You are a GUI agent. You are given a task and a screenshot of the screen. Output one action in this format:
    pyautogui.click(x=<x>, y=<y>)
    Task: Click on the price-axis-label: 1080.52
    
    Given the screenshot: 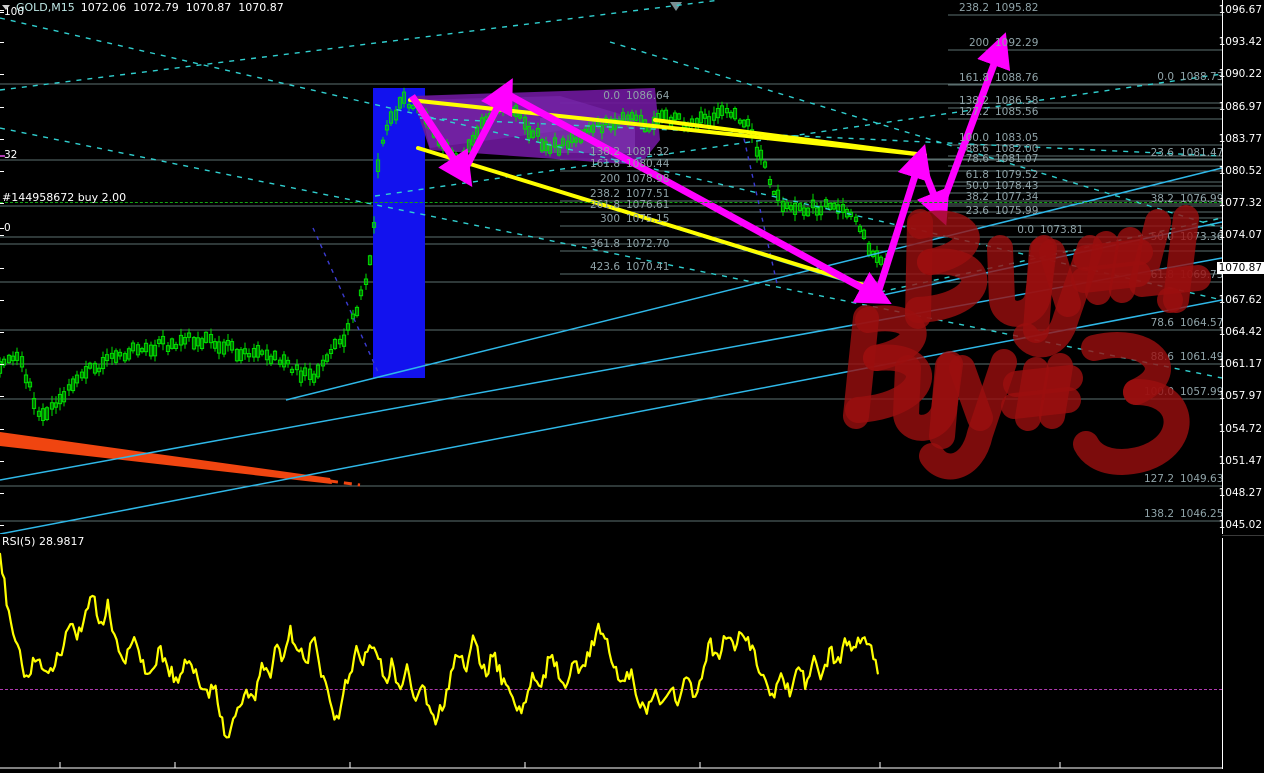 What is the action you would take?
    pyautogui.click(x=1240, y=171)
    